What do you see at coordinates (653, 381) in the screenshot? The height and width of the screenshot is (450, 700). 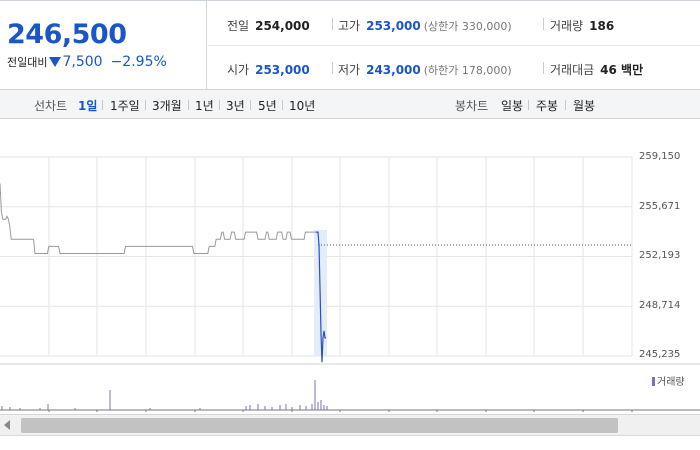 I see `volume-swatch` at bounding box center [653, 381].